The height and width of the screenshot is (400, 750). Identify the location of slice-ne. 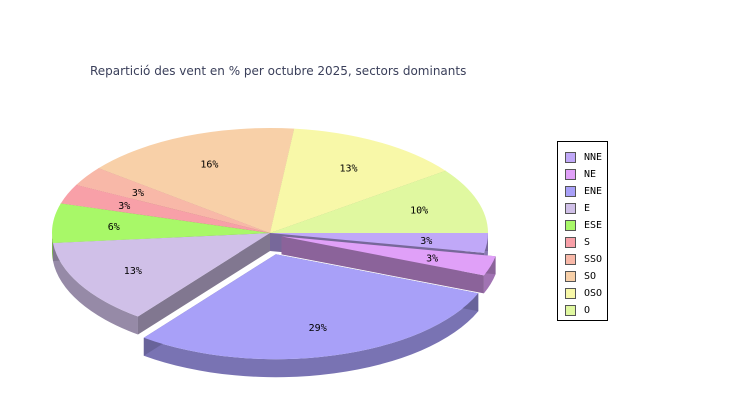
(388, 256).